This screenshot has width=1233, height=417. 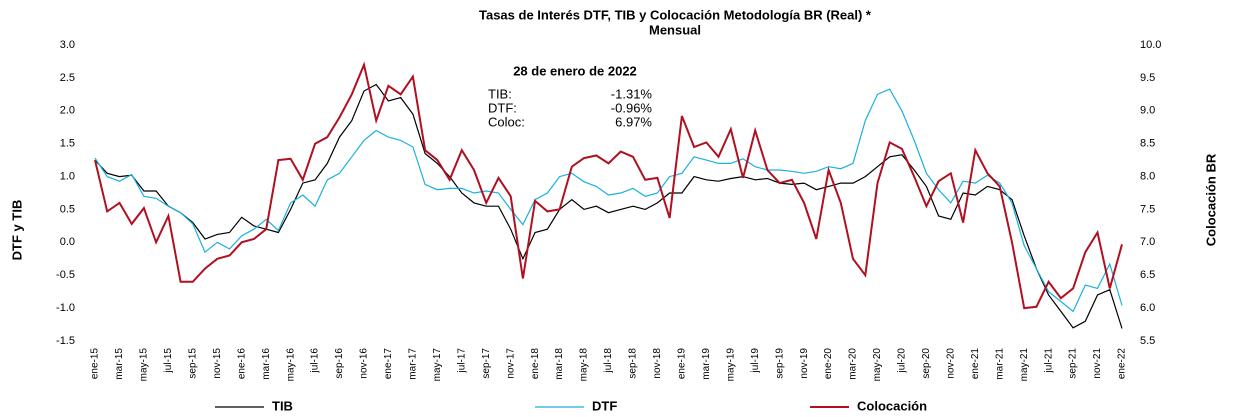 What do you see at coordinates (1150, 45) in the screenshot?
I see `y2-tick-label: 10.0` at bounding box center [1150, 45].